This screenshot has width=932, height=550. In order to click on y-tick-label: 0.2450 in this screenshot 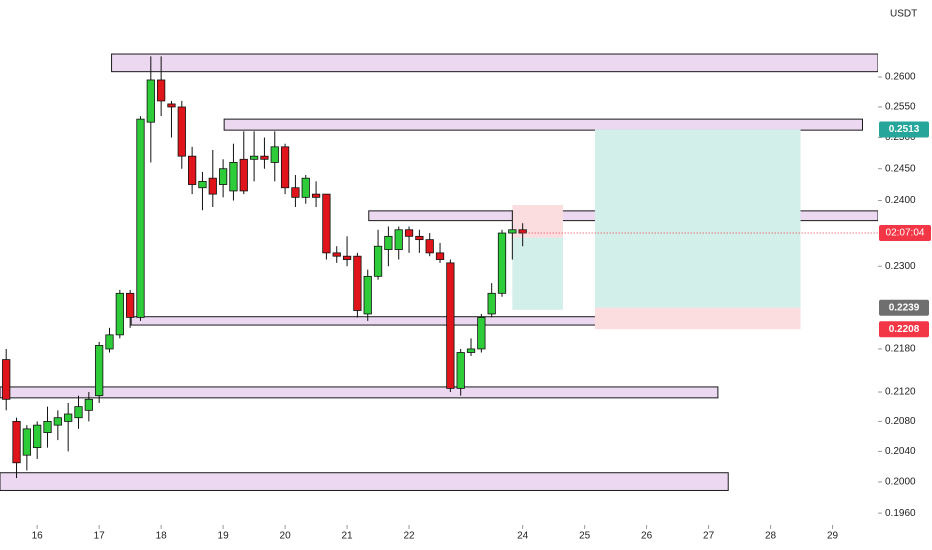, I will do `click(900, 168)`.